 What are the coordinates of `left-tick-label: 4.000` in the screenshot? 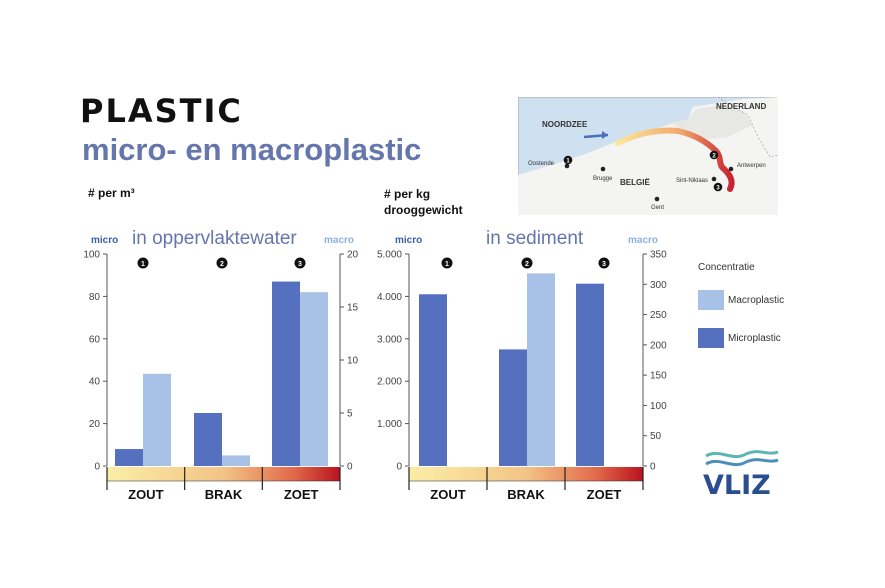 It's located at (389, 297).